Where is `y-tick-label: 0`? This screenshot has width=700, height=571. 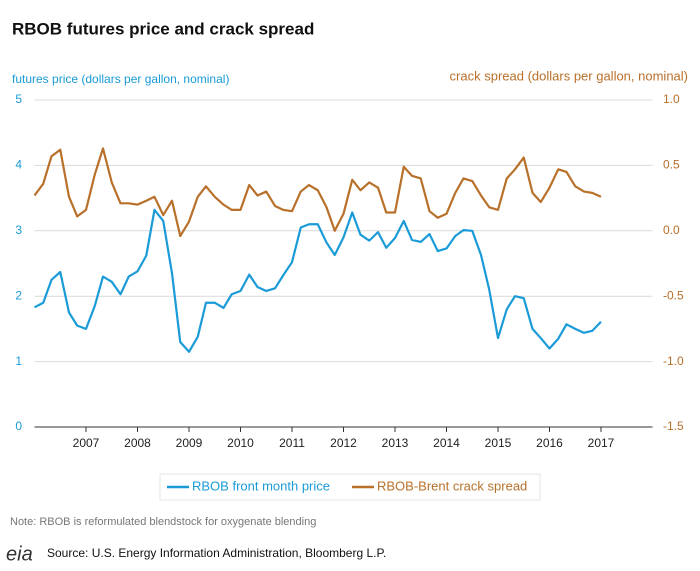
y-tick-label: 0 is located at coordinates (18, 426).